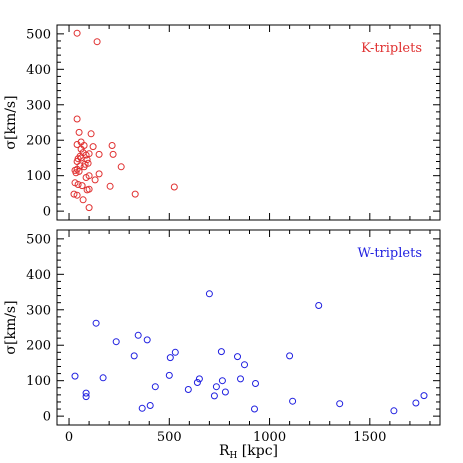 This screenshot has width=463, height=463. I want to click on x-tick-label: 1000, so click(269, 437).